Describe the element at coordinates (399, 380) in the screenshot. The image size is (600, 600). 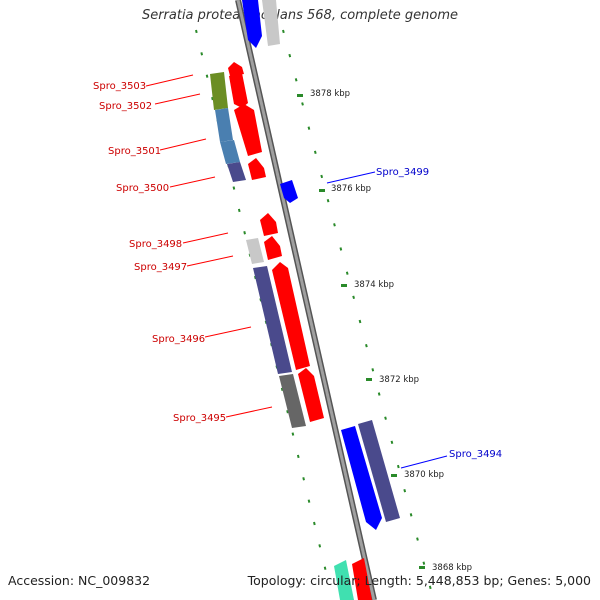
I see `ruler-tick-label: 3872 kbp` at that location.